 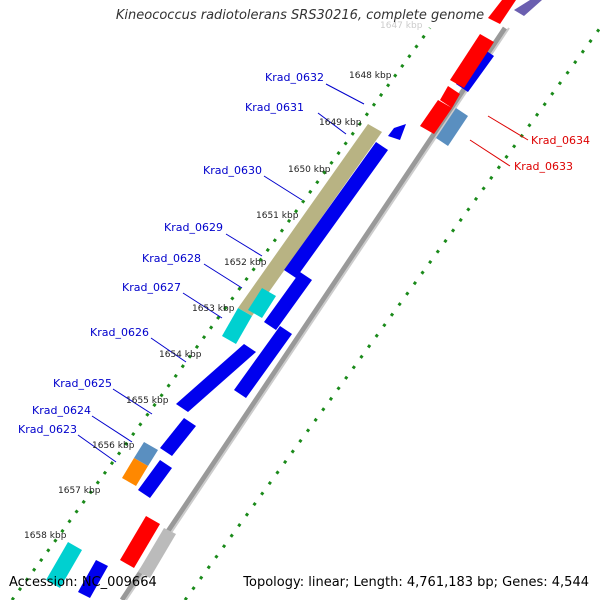 I want to click on gene-label-krad-0629: Krad_0629, so click(x=193, y=227).